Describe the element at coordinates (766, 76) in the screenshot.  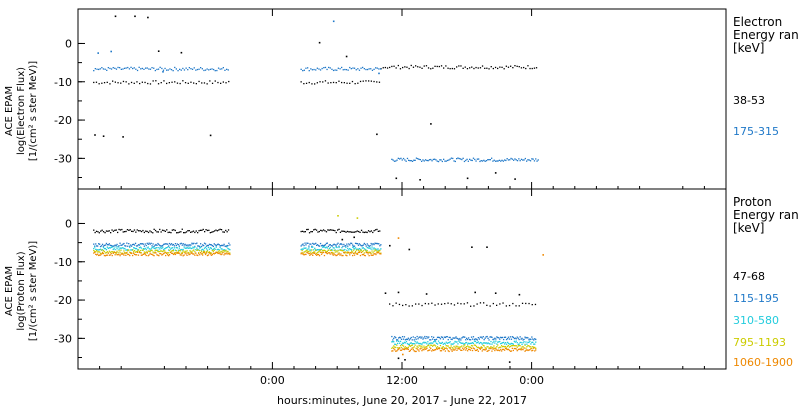
I see `electron-legend: Electron Energy ran [keV] 38-53 175-315` at that location.